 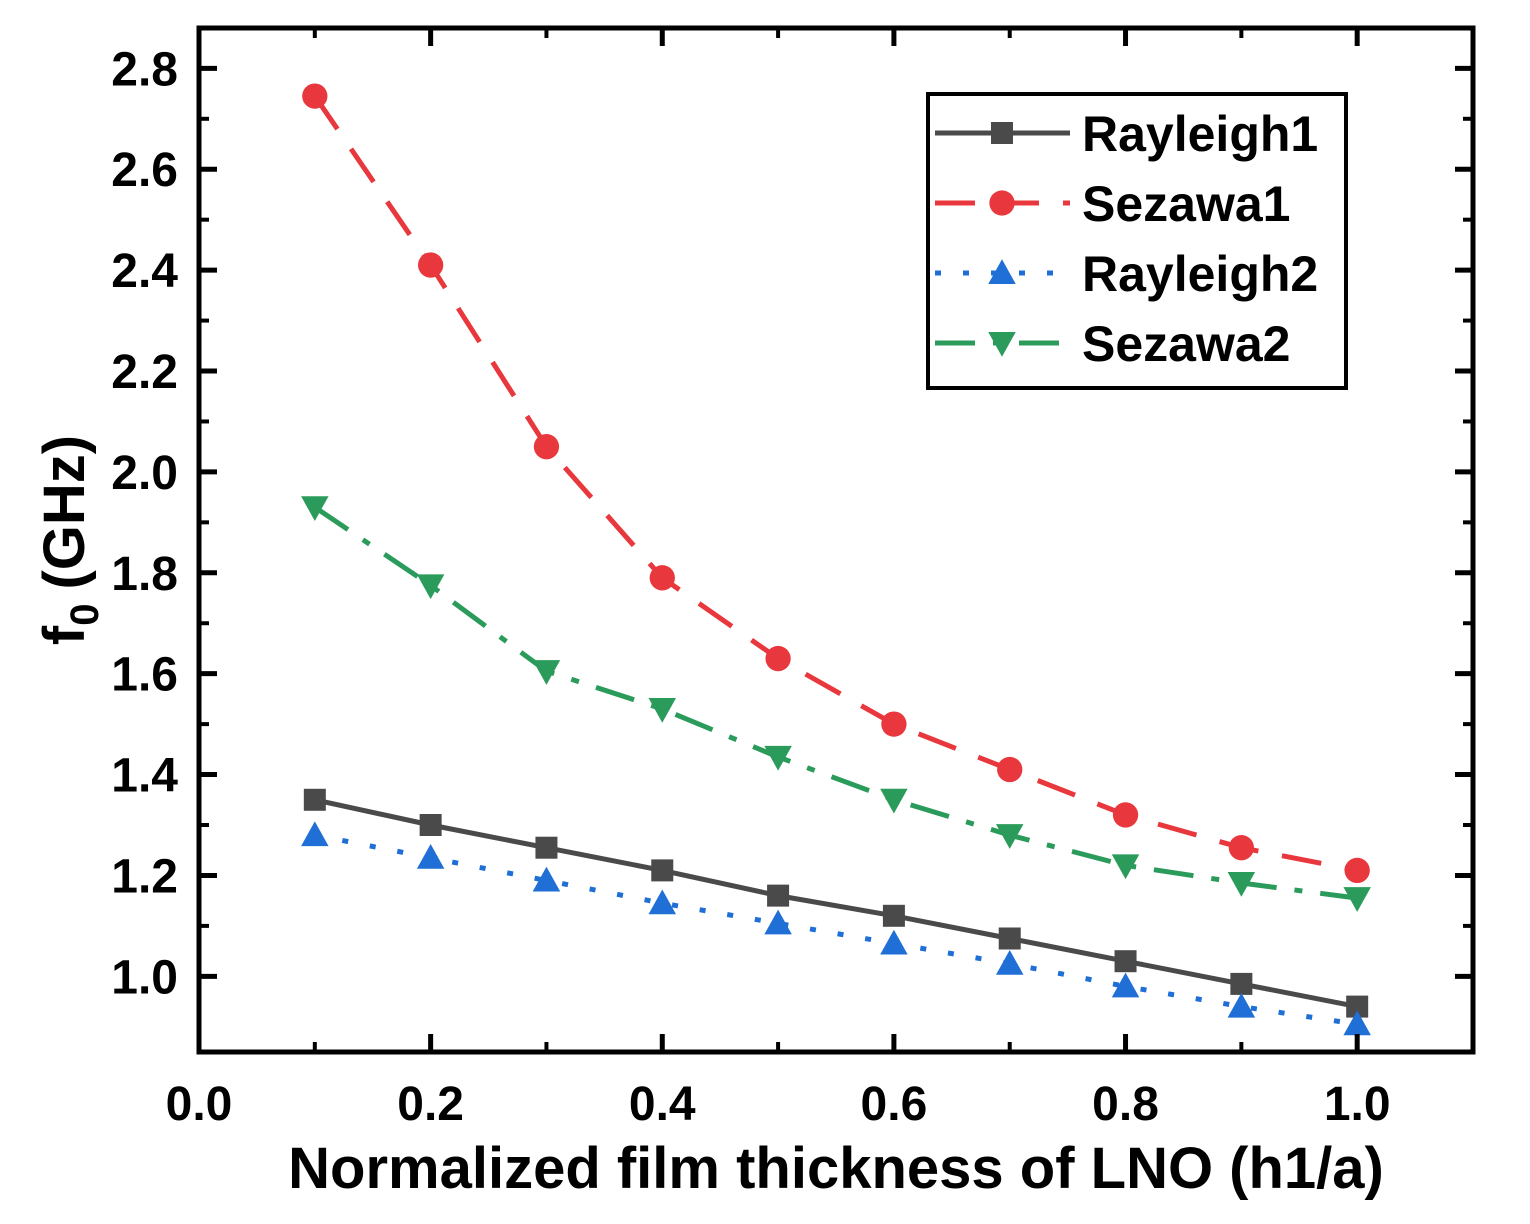 I want to click on y-tick-label: 2.0, so click(x=144, y=473).